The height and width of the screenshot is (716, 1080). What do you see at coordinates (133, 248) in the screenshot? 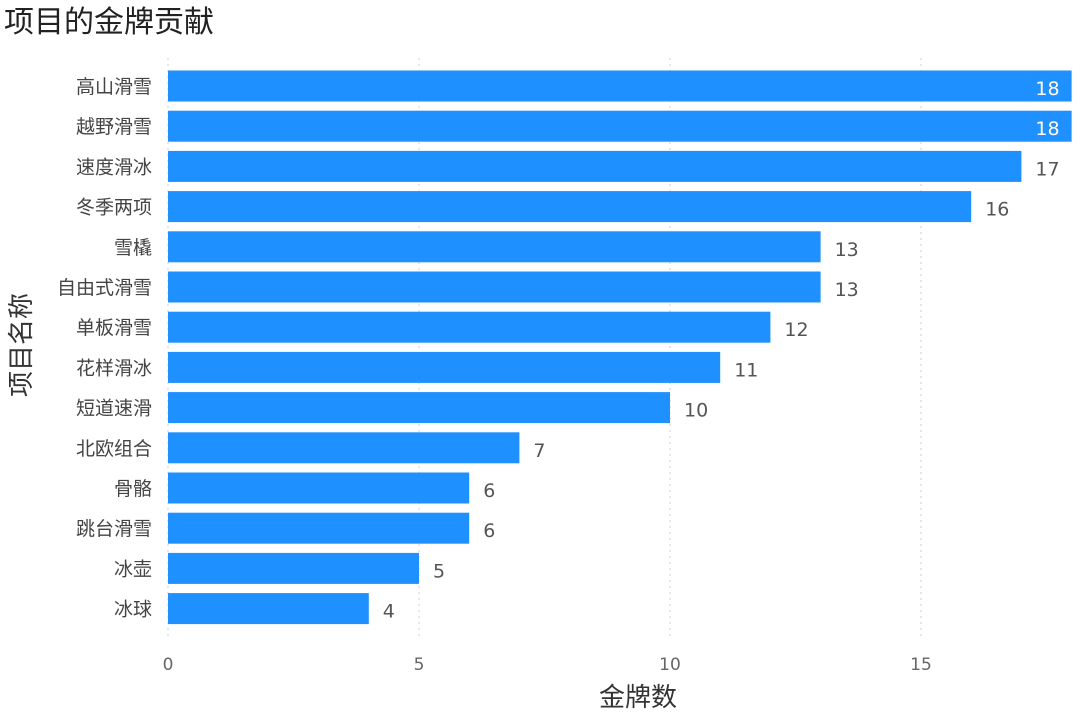
I see `category-label: 雪橇` at bounding box center [133, 248].